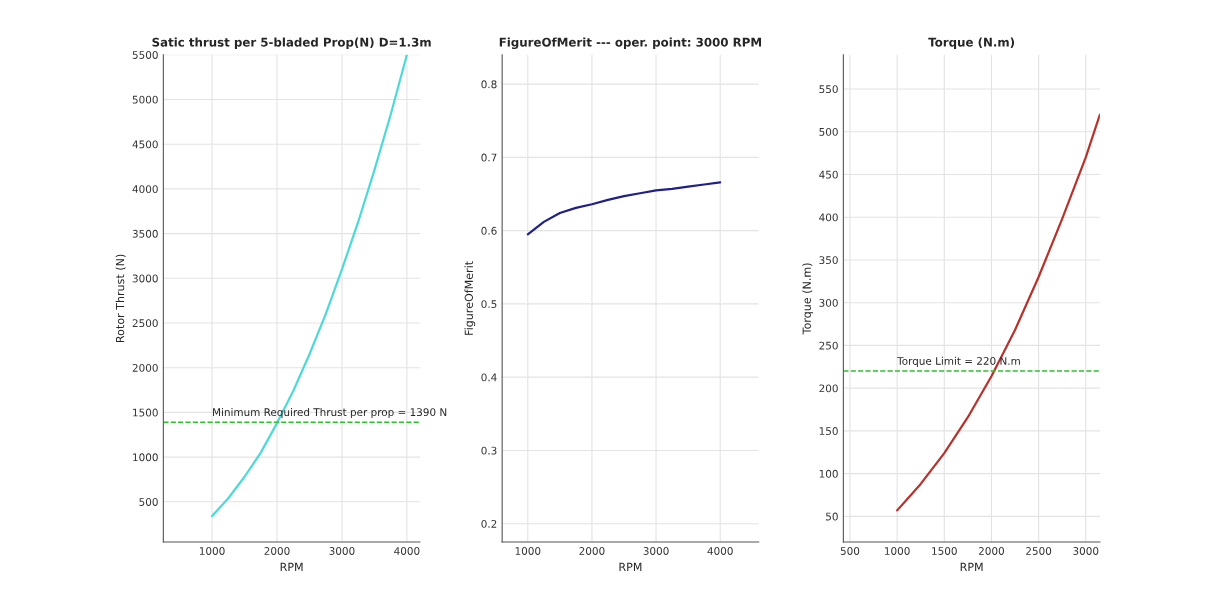 This screenshot has height=609, width=1210. What do you see at coordinates (145, 99) in the screenshot?
I see `y-tick-label: 5000` at bounding box center [145, 99].